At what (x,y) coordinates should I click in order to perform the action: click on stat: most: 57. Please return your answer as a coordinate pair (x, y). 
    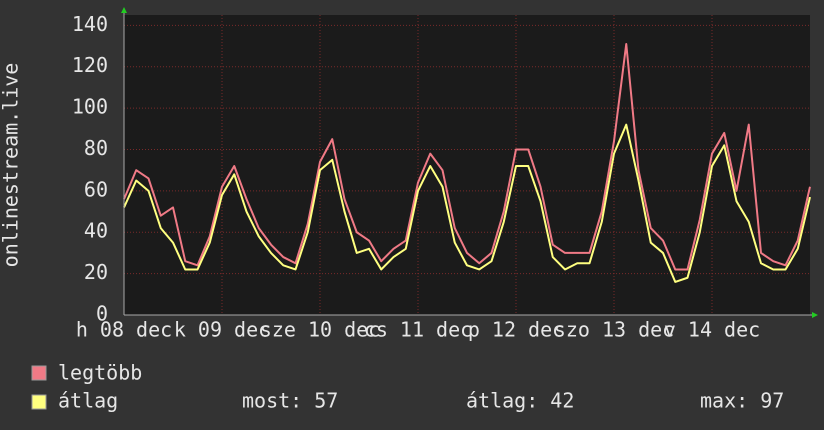
    Looking at the image, I should click on (290, 401).